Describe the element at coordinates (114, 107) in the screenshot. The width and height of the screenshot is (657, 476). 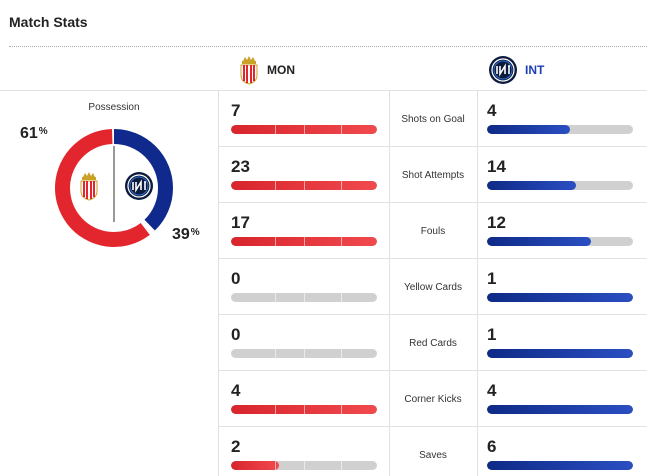
I see `possession-title: Possession` at that location.